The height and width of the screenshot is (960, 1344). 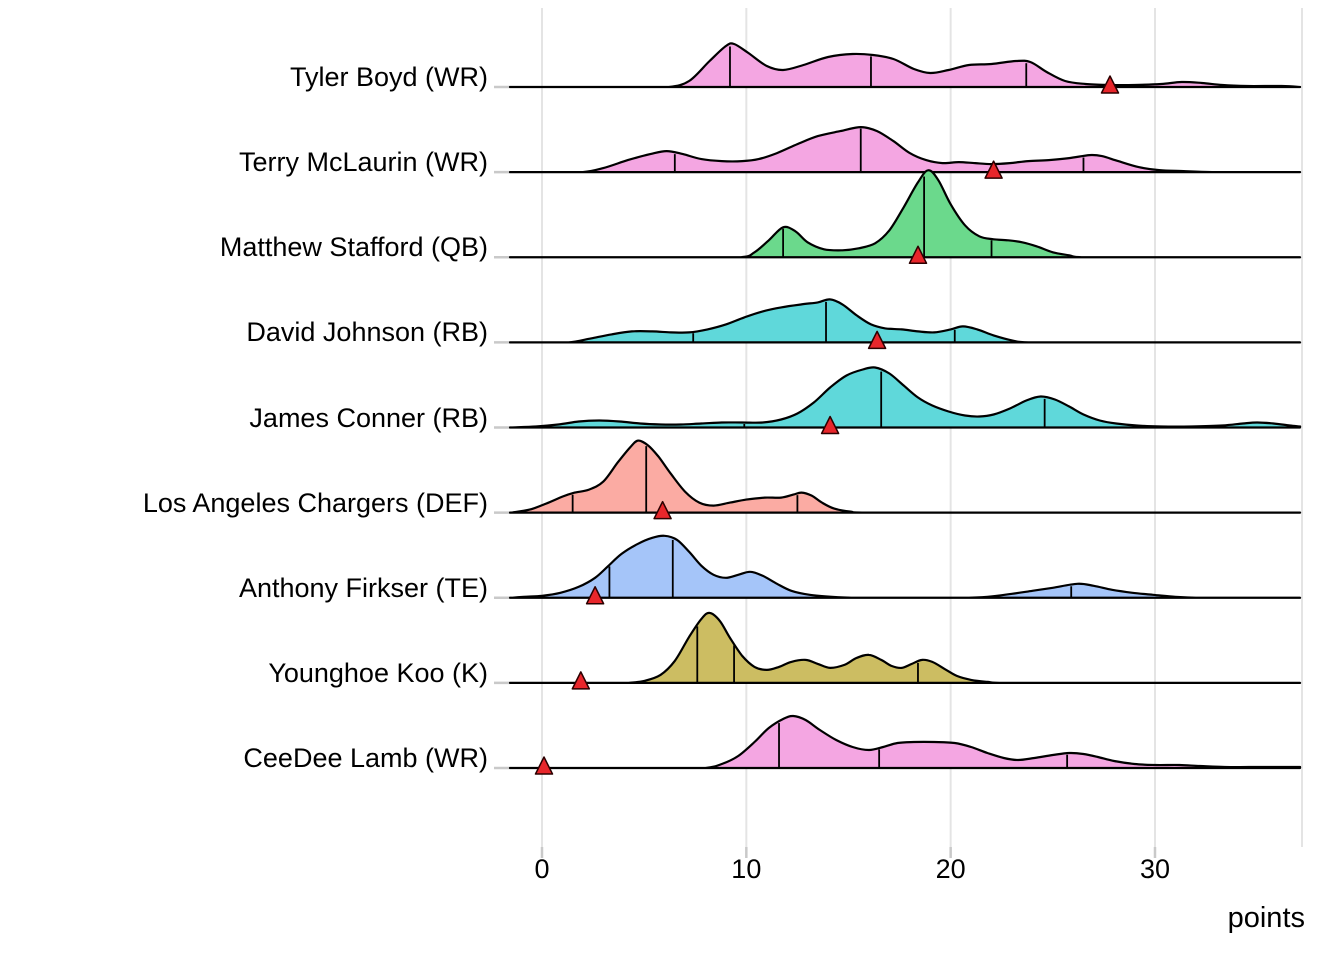 What do you see at coordinates (746, 869) in the screenshot?
I see `x-tick-label: 10` at bounding box center [746, 869].